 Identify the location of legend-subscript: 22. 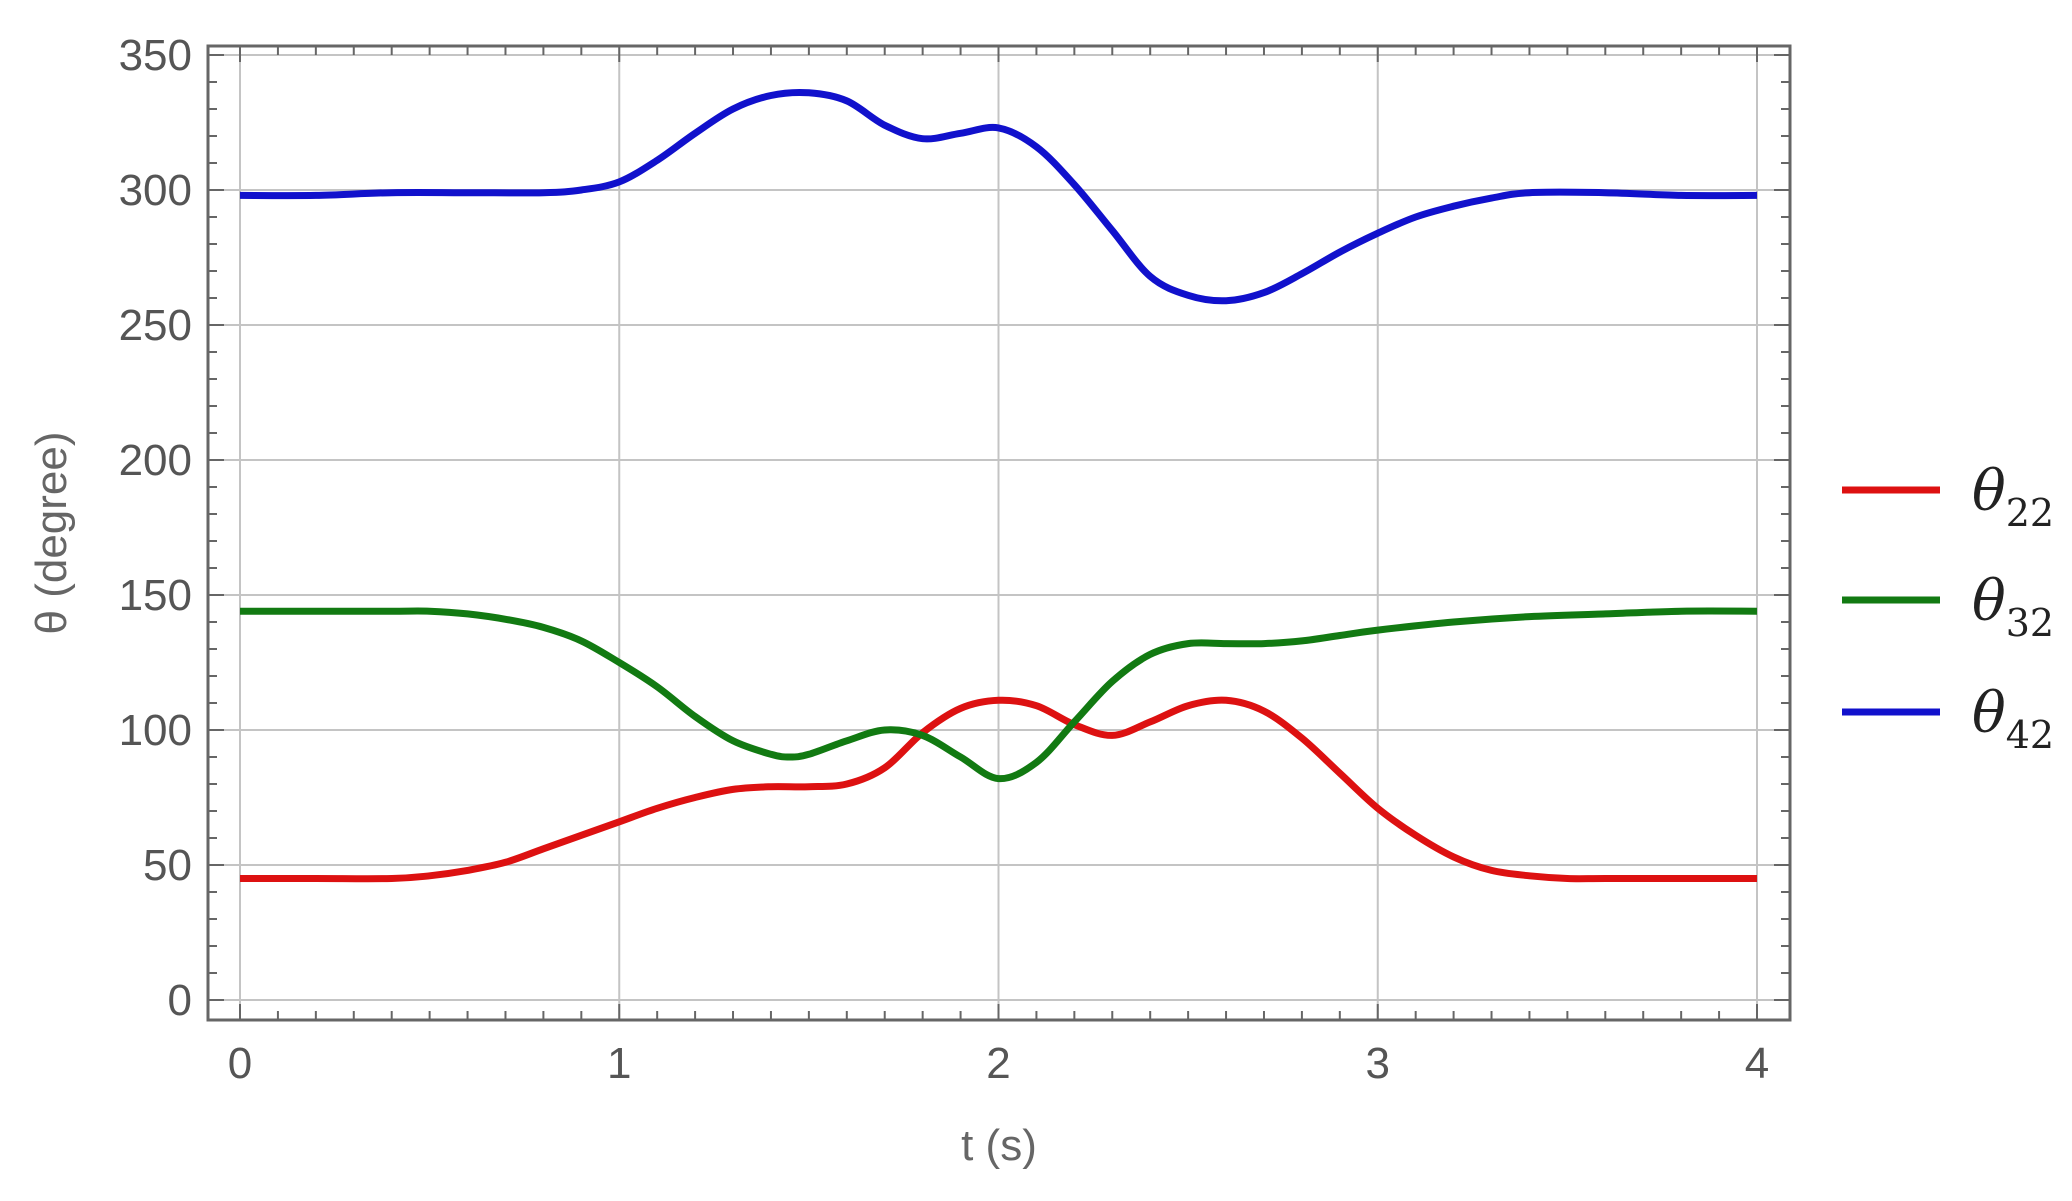
(2030, 513).